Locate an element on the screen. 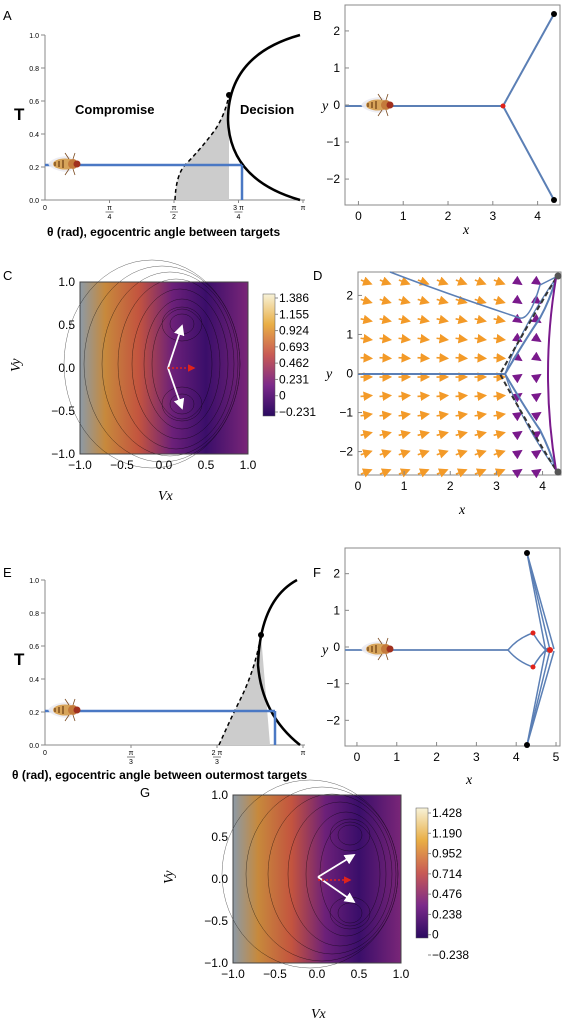  g-arrow-up is located at coordinates (336, 866).